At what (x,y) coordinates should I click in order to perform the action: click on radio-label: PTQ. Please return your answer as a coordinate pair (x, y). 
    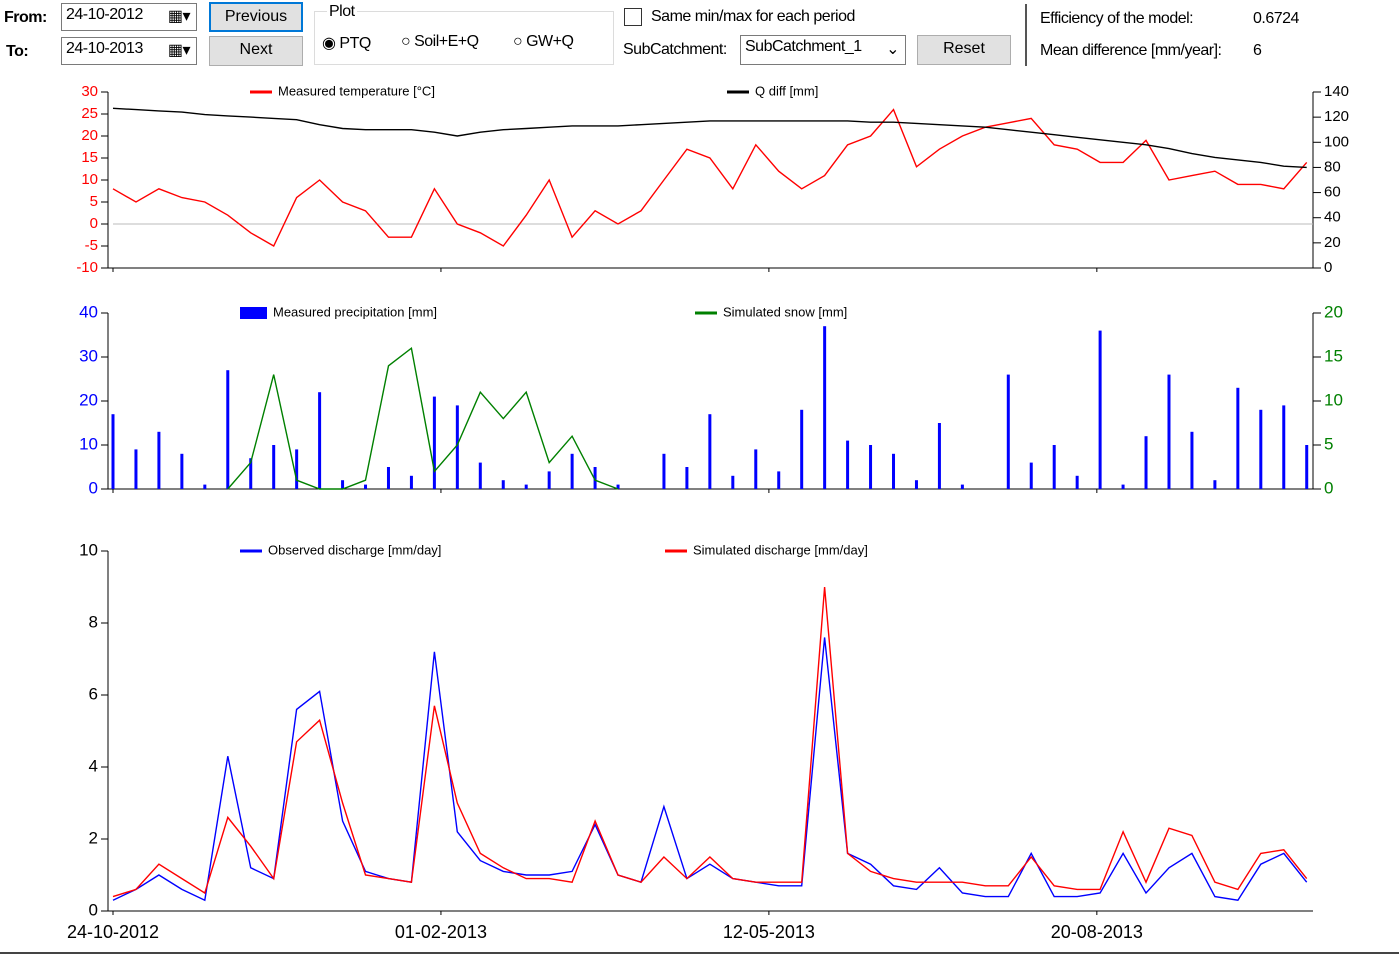
    Looking at the image, I should click on (355, 43).